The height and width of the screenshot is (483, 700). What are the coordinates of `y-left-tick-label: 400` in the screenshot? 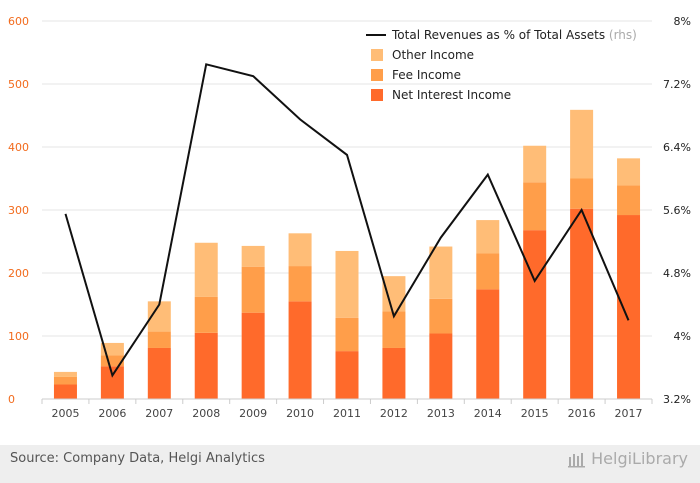 It's located at (18, 147).